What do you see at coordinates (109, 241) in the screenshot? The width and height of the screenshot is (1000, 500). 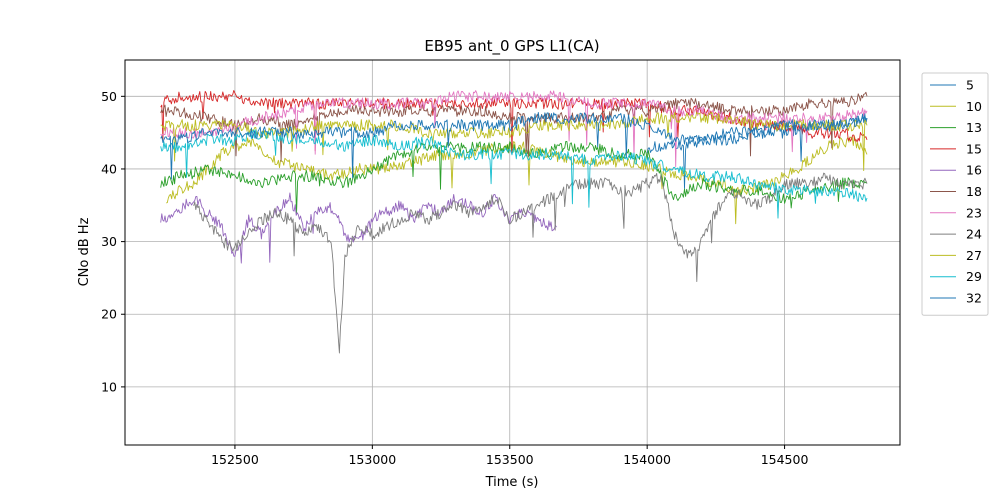 I see `y-tick-label: 30` at bounding box center [109, 241].